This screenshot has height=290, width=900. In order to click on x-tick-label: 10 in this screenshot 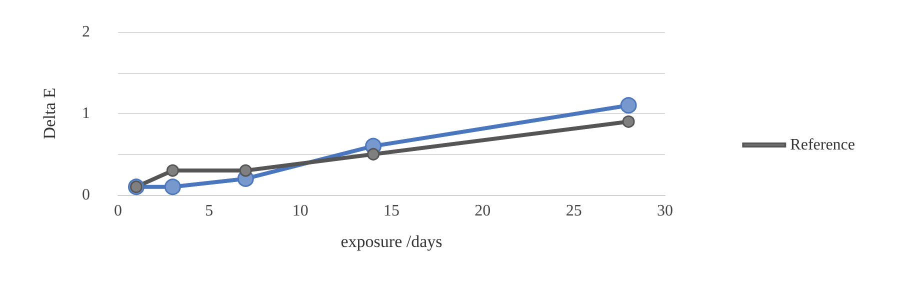, I will do `click(300, 211)`.